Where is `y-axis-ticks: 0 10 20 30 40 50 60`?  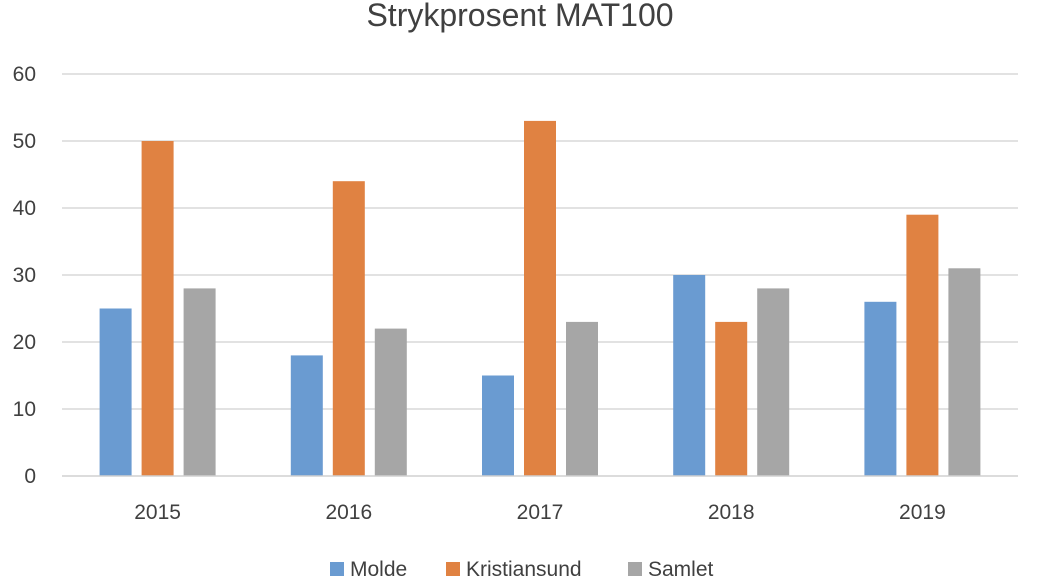 y-axis-ticks: 0 10 20 30 40 50 60 is located at coordinates (24, 275).